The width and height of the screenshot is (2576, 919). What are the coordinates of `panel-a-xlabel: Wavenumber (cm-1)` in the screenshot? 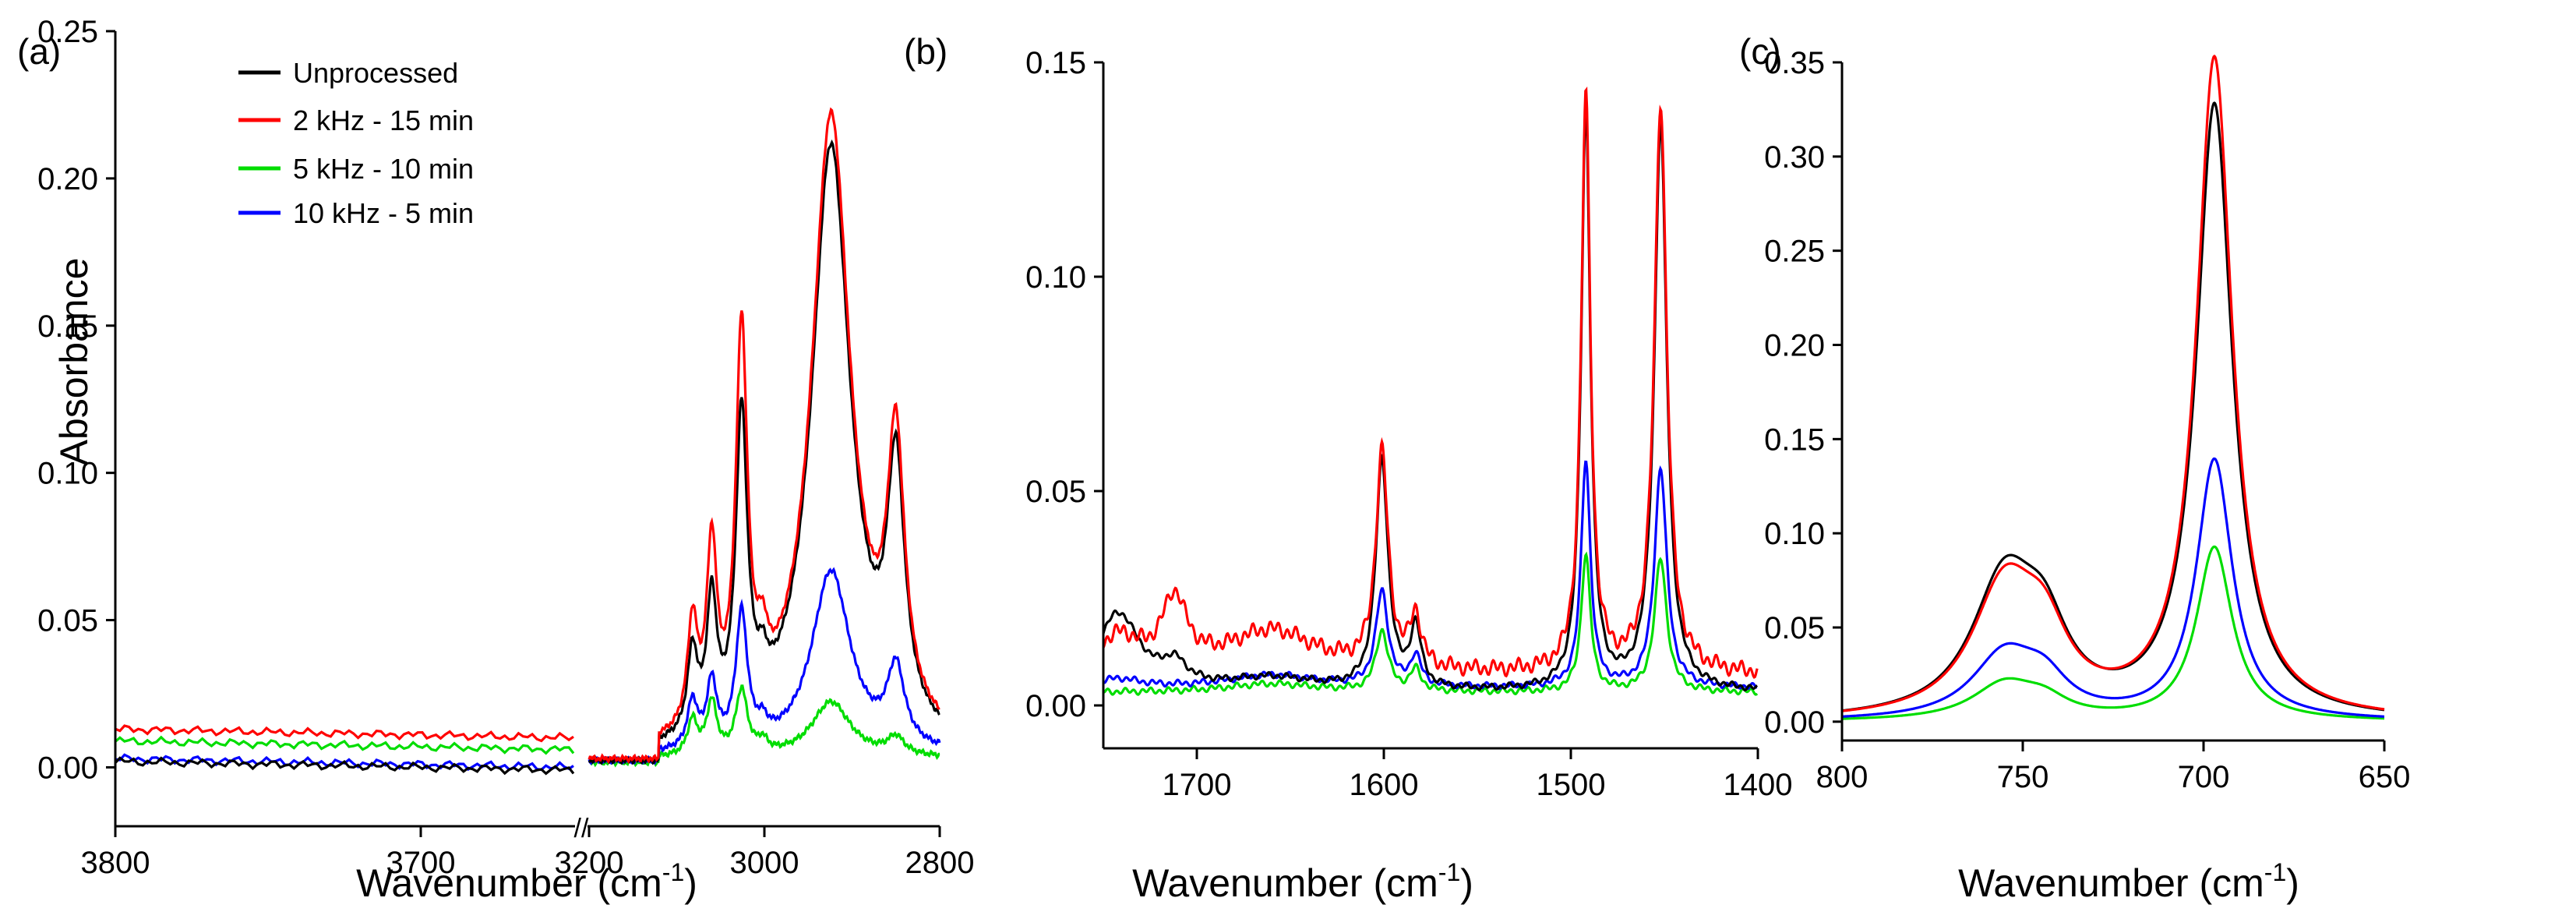 It's located at (526, 881).